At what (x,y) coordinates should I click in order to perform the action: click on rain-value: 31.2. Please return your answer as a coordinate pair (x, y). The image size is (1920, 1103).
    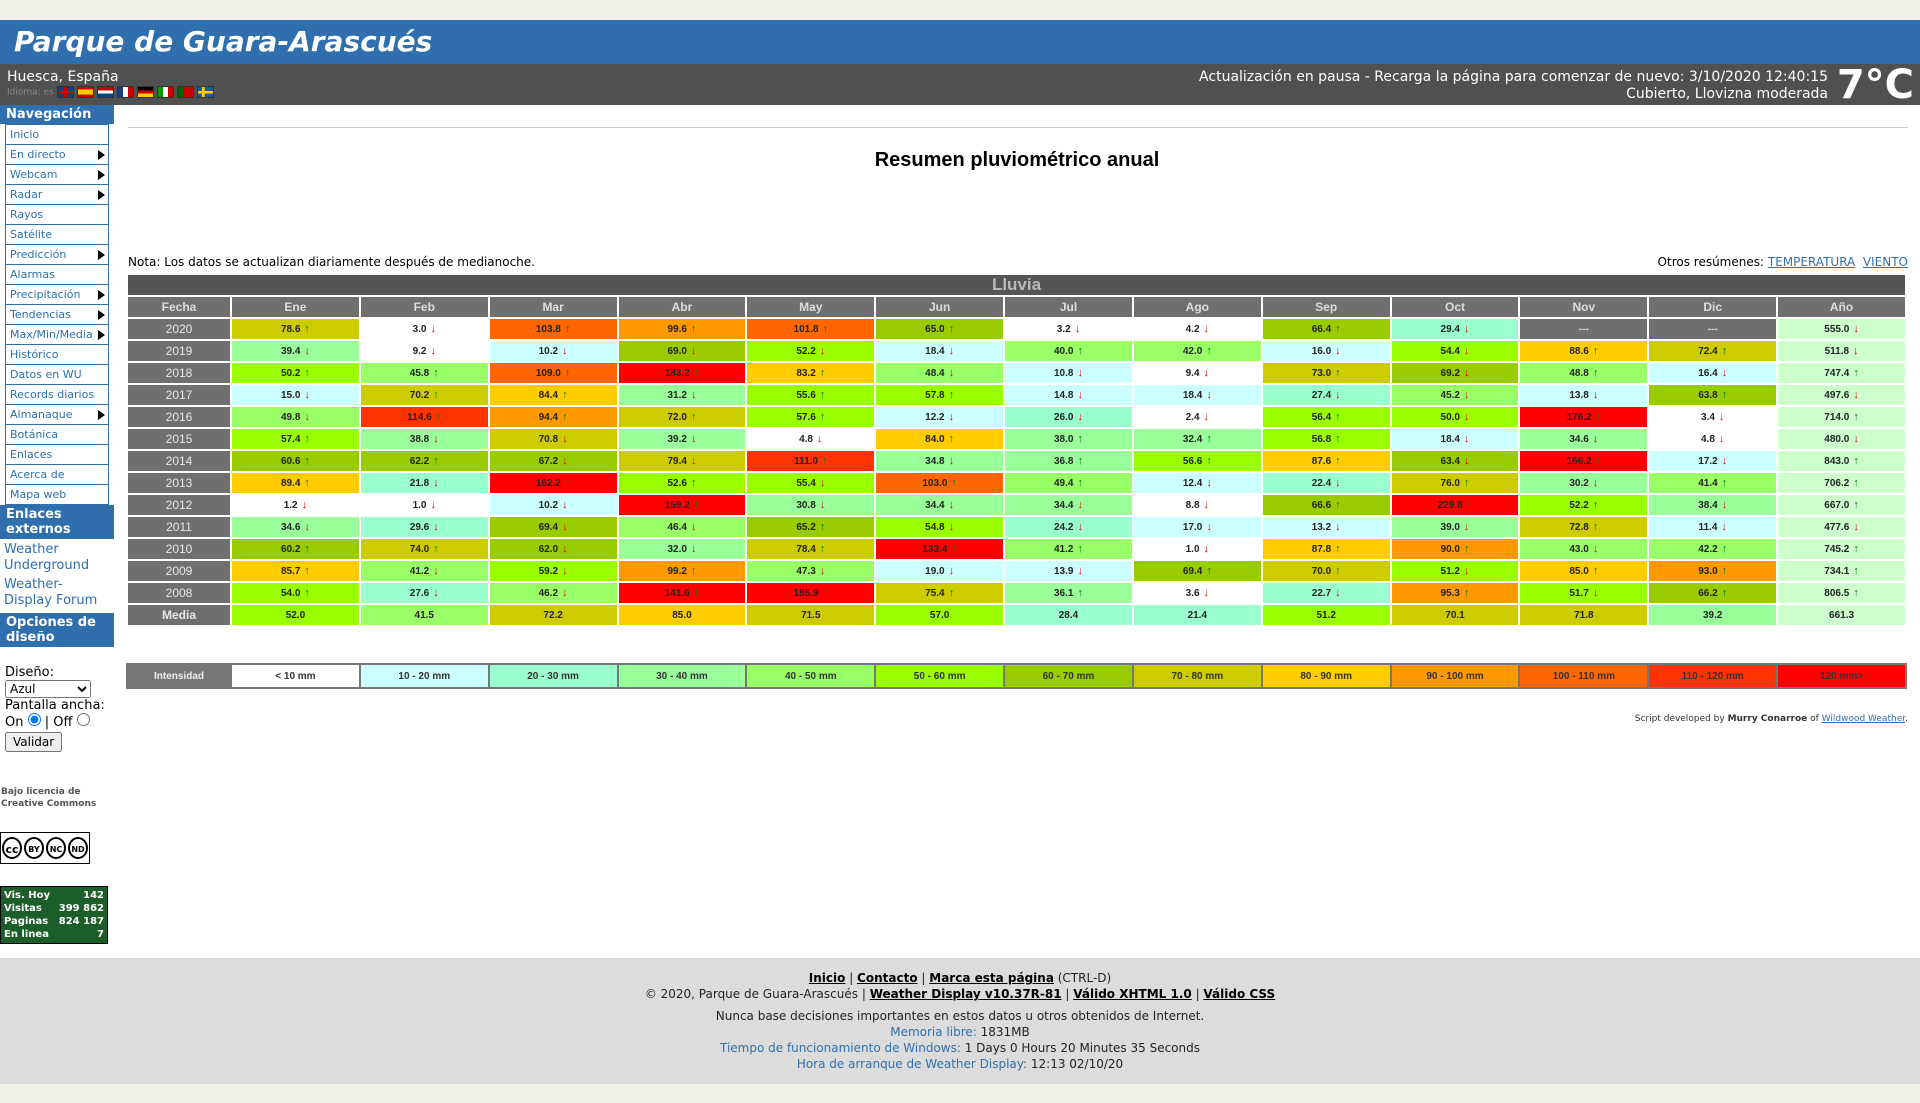
    Looking at the image, I should click on (677, 395).